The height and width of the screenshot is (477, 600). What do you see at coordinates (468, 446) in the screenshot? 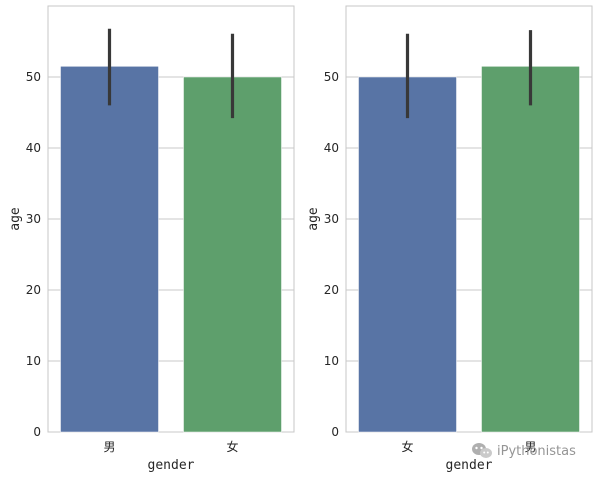
I see `x-tick-labels-right: 女男` at bounding box center [468, 446].